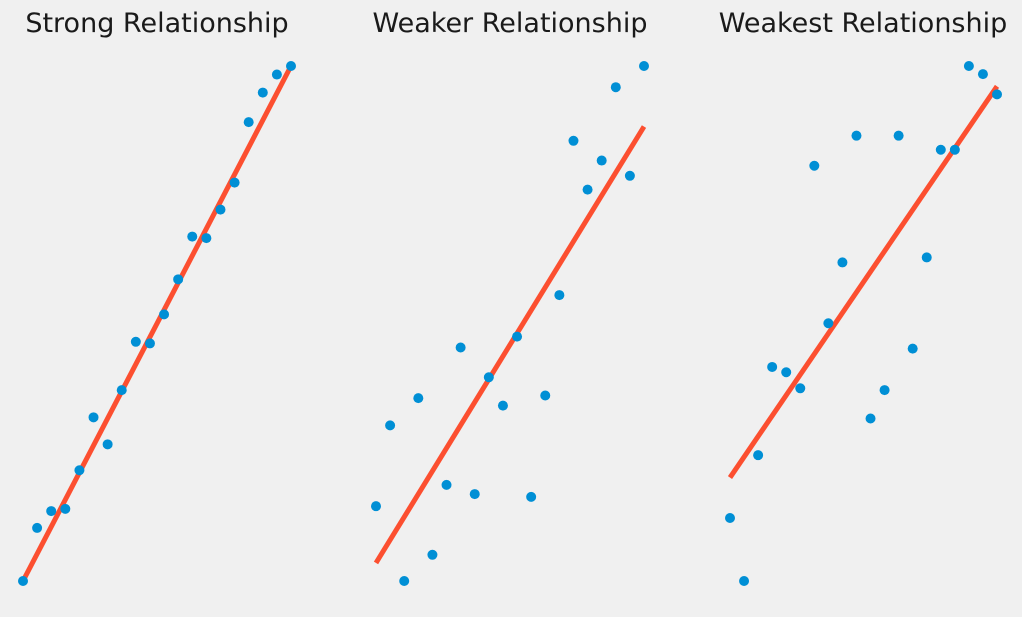 Image resolution: width=1022 pixels, height=617 pixels. Describe the element at coordinates (156, 23) in the screenshot. I see `panel-title: Strong Relationship` at that location.